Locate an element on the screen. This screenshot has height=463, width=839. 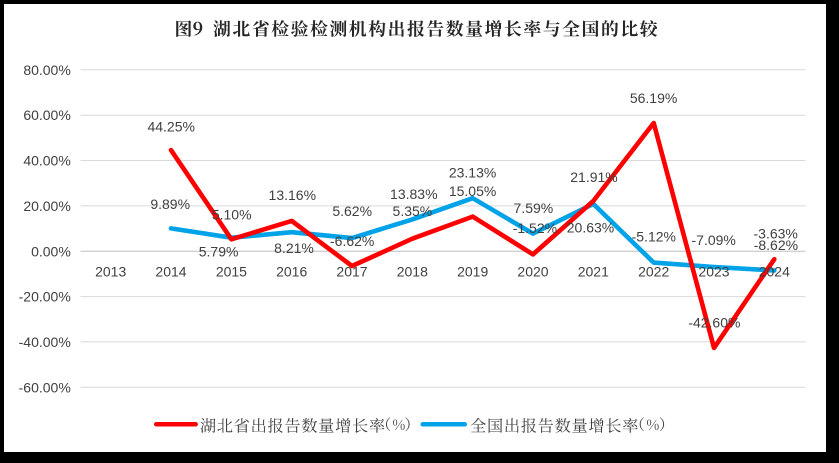
svg-text: 7.59% is located at coordinates (534, 208).